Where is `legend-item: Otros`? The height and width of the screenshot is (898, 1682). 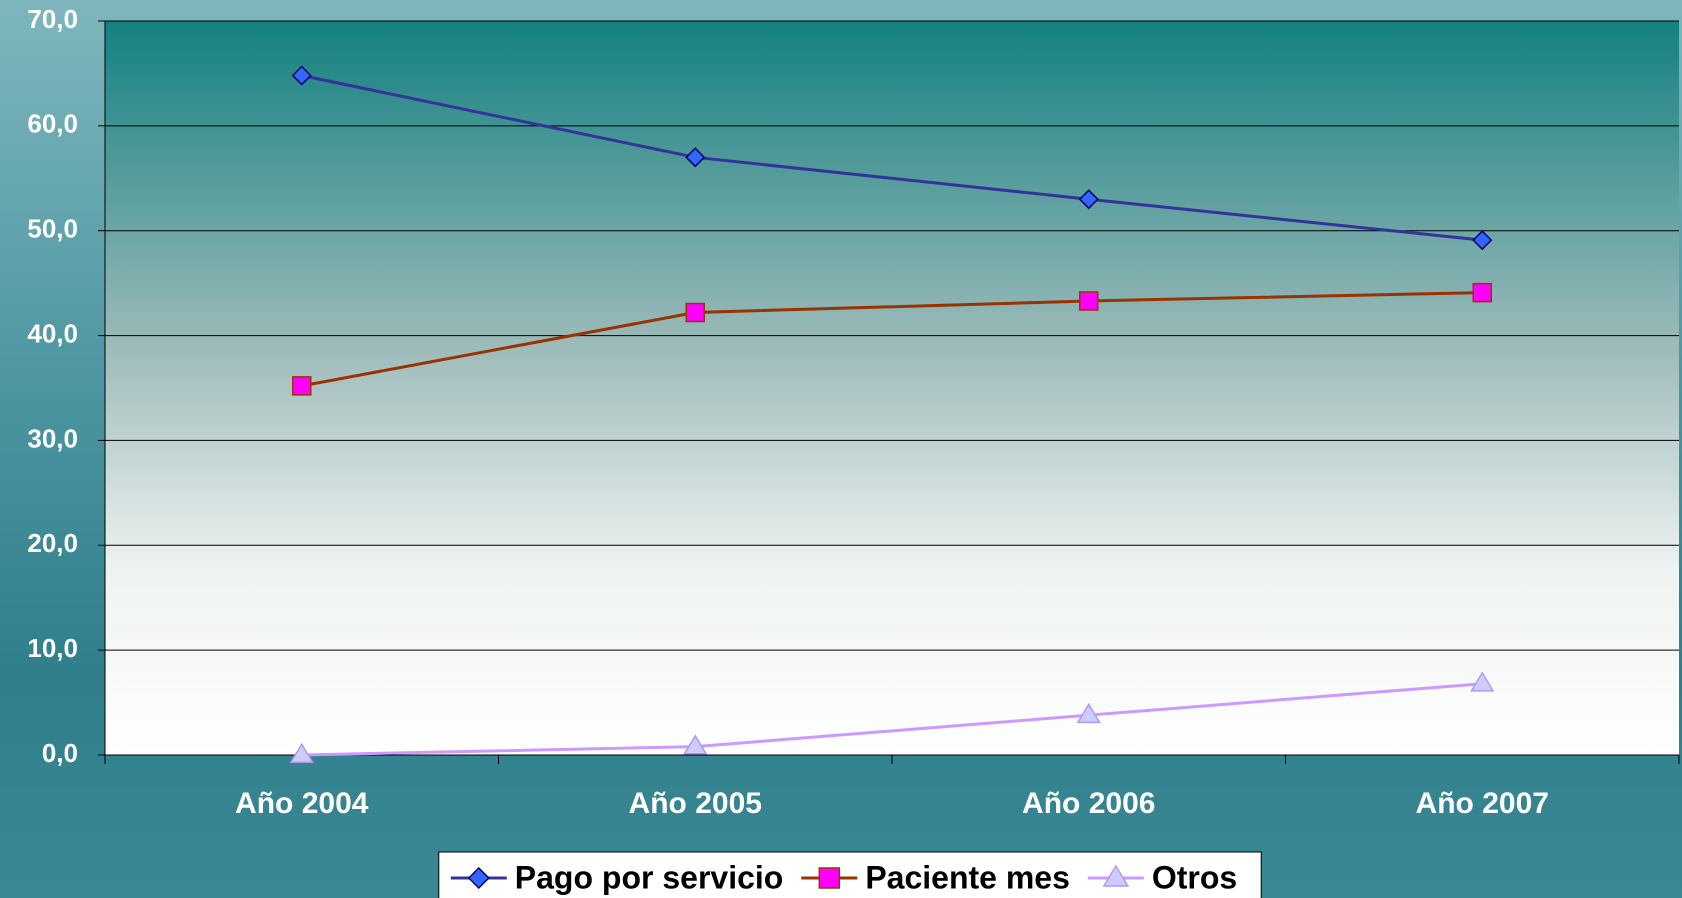 legend-item: Otros is located at coordinates (1162, 877).